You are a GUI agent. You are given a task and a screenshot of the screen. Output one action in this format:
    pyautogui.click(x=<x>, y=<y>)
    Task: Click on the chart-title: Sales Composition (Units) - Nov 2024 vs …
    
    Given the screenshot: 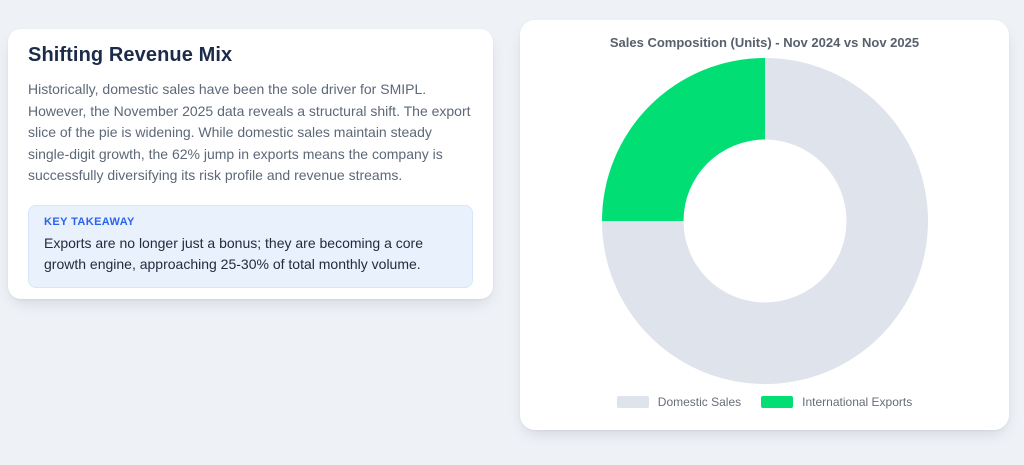 What is the action you would take?
    pyautogui.click(x=764, y=42)
    